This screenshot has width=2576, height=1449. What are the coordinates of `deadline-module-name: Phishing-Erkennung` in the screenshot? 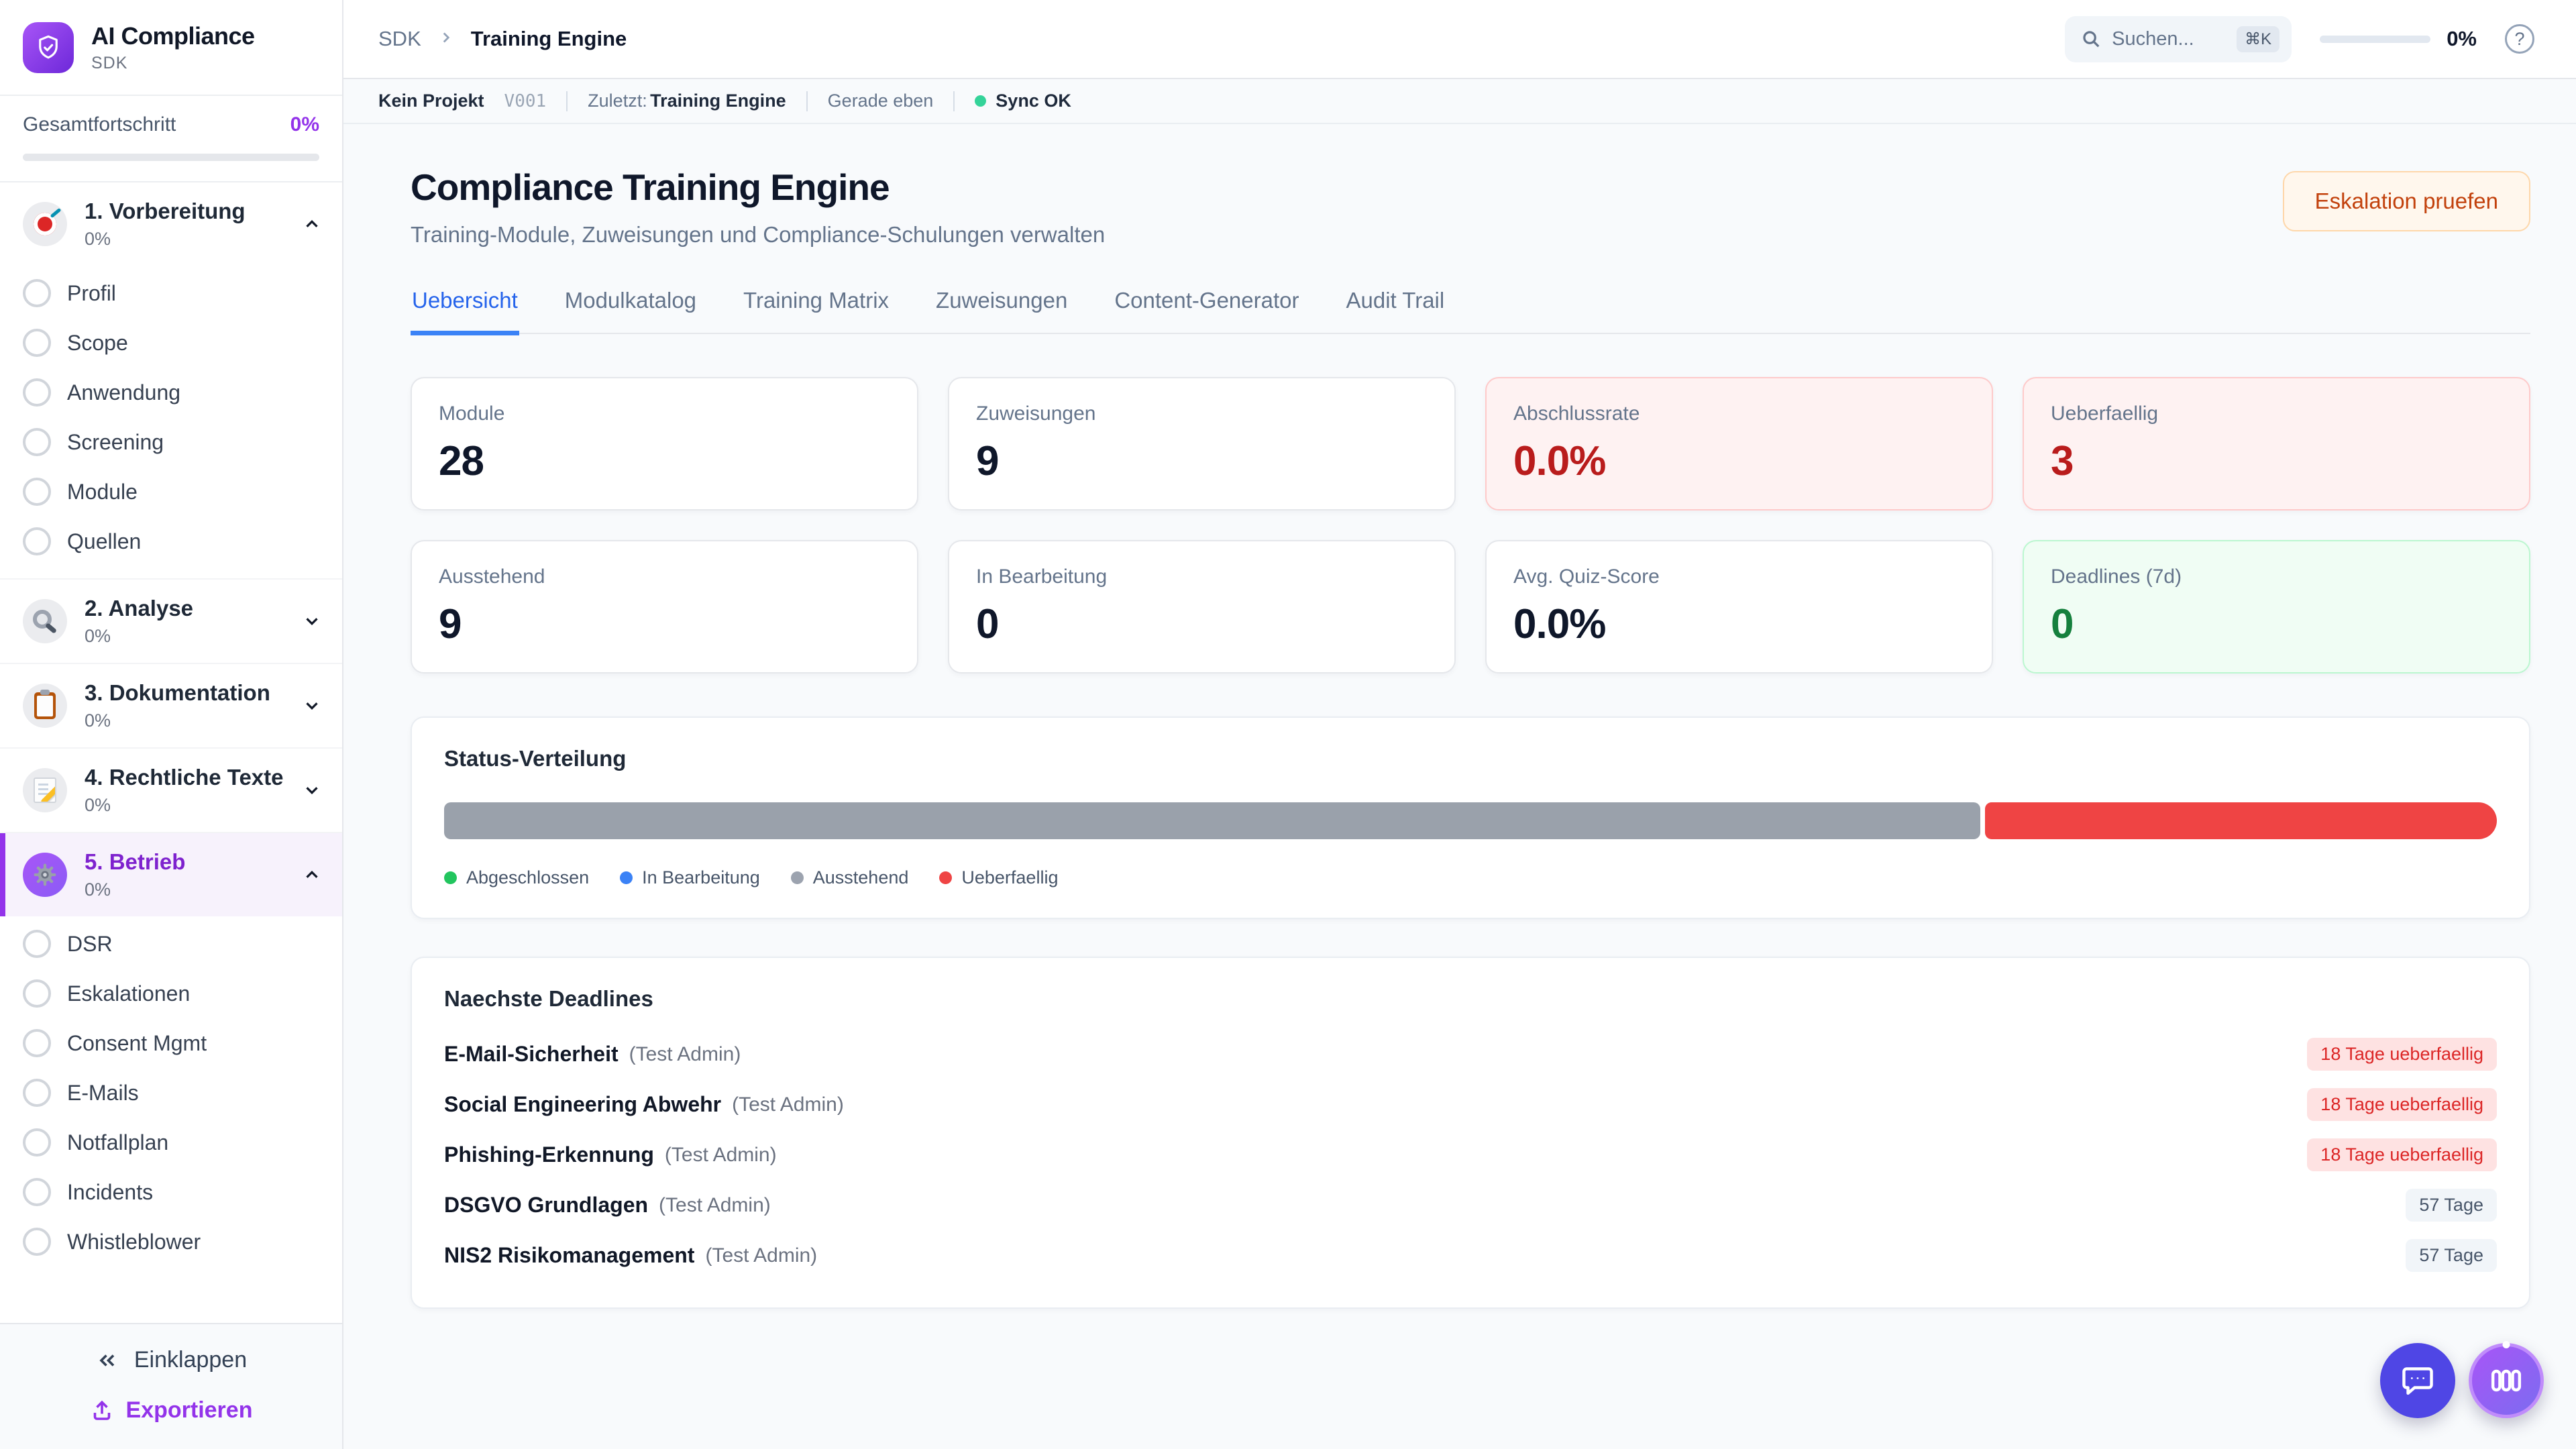 It's located at (549, 1154).